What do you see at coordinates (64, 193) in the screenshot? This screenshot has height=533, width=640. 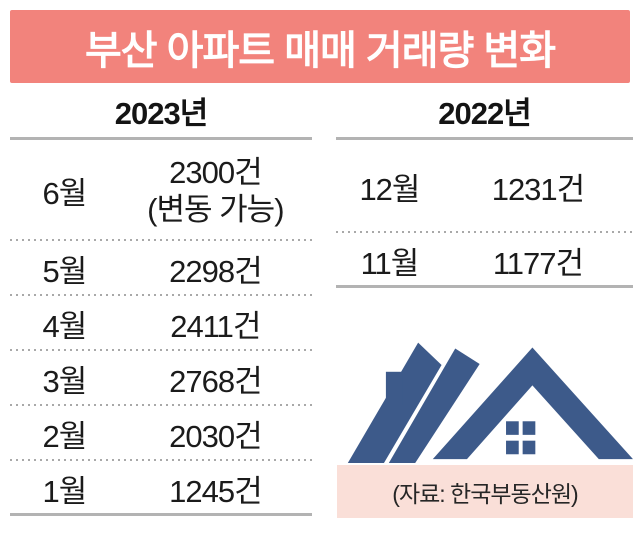 I see `month-cell: 6월` at bounding box center [64, 193].